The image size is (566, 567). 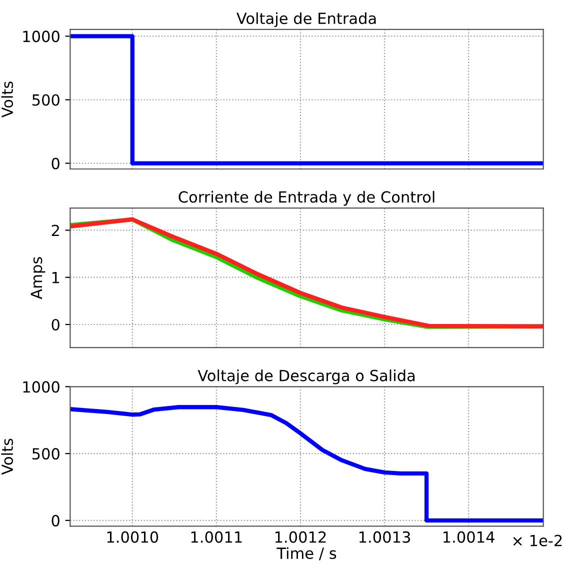 I want to click on x-axis-title: Time / s, so click(x=306, y=553).